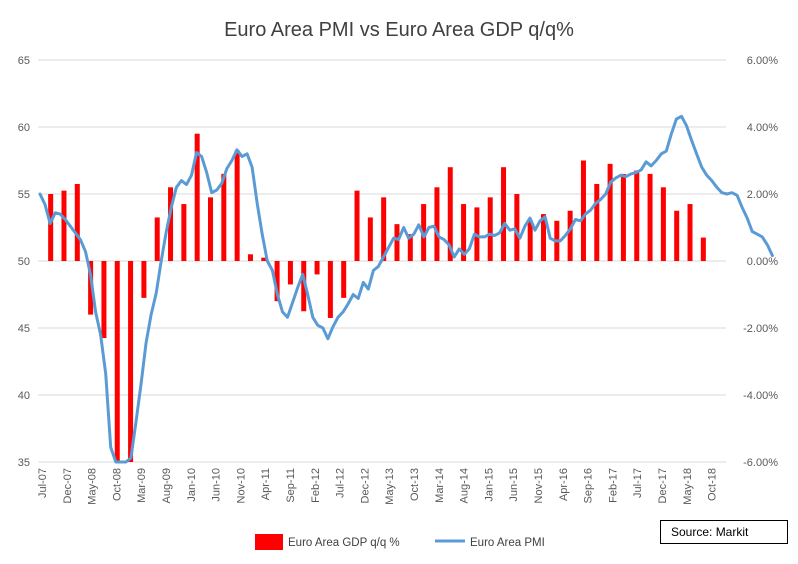 The image size is (798, 564). I want to click on right-axis-ticks: -6.00% -4.00% -2.00% 0.00% 2.00% 4.00% 6.00%, so click(760, 262).